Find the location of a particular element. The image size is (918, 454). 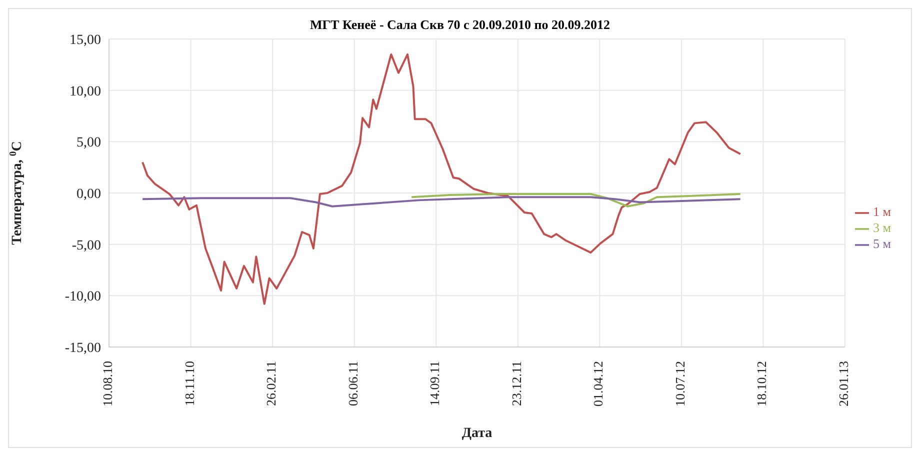

x-tick-label: 10.08.10 is located at coordinates (107, 383).